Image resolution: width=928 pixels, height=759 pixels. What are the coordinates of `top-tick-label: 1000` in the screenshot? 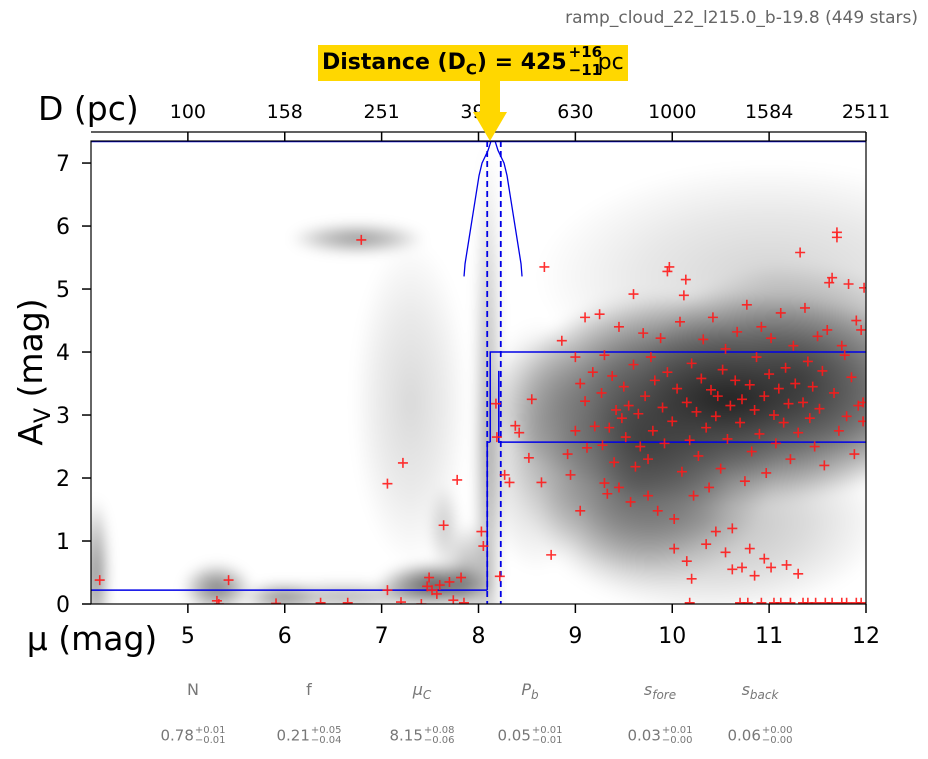 It's located at (672, 112).